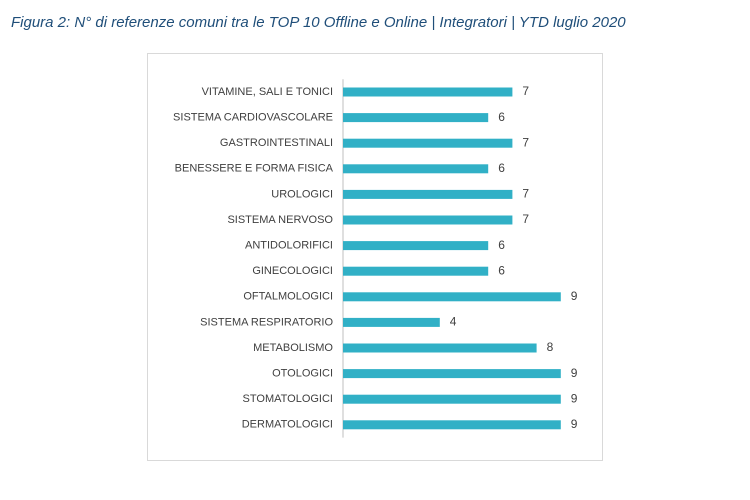 The height and width of the screenshot is (500, 750). Describe the element at coordinates (267, 92) in the screenshot. I see `category-label: VITAMINE, SALI E TONICI` at that location.